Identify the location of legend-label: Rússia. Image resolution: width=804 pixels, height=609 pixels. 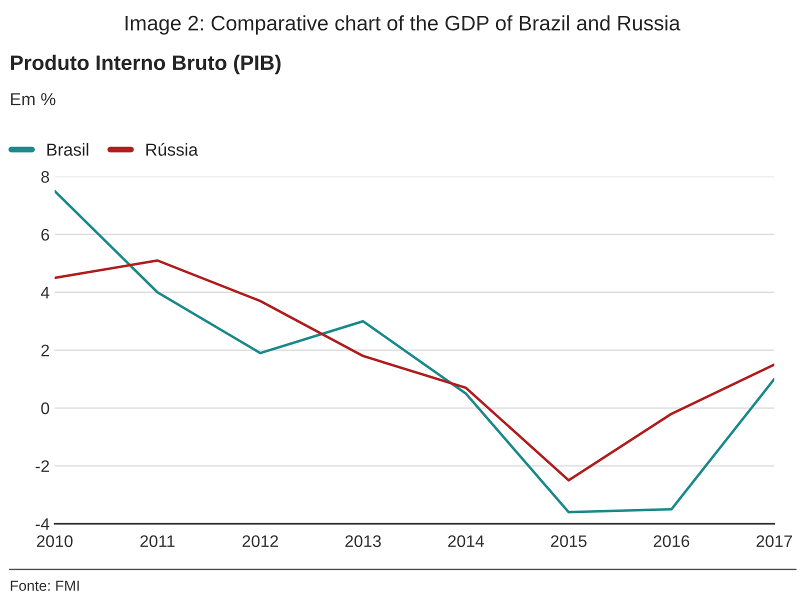
(172, 149).